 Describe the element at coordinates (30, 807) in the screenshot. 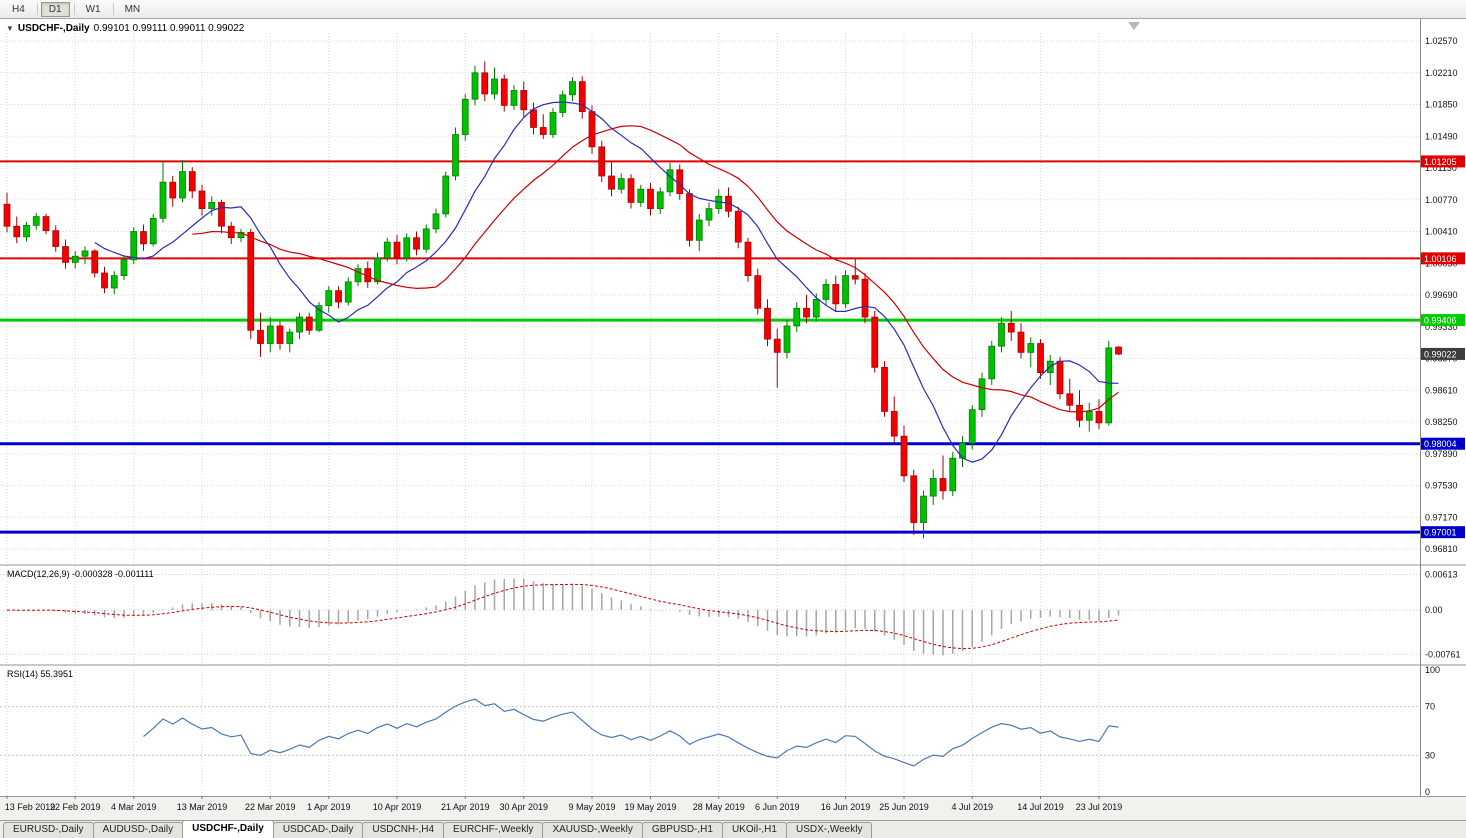

I see `date-tick-label: 13 Feb 2019` at that location.